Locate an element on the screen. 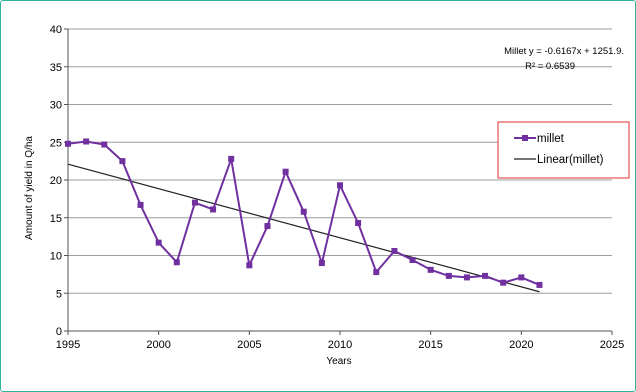  y-axis-title: Amount of yield in Q/ha is located at coordinates (29, 188).